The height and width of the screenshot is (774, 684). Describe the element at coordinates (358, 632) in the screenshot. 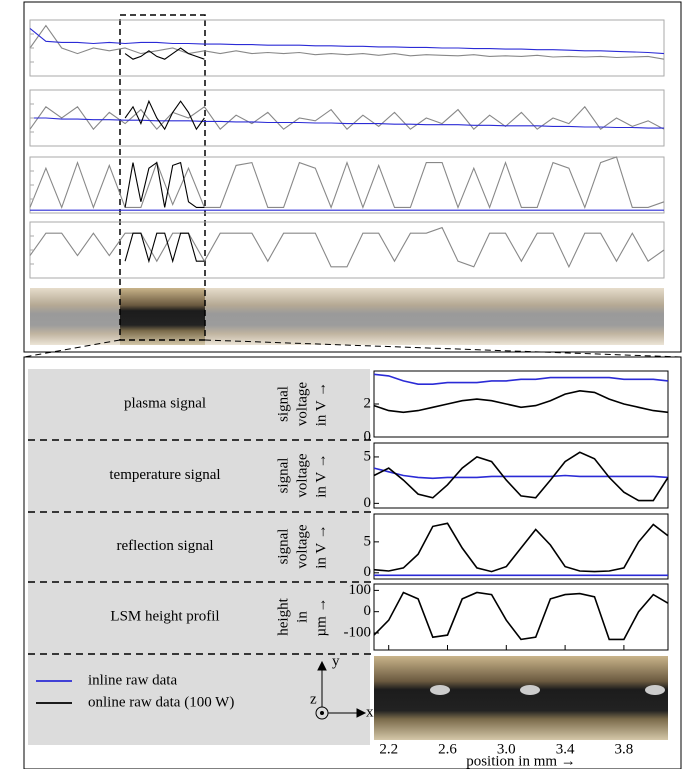

I see `y-tick-label: -100` at that location.